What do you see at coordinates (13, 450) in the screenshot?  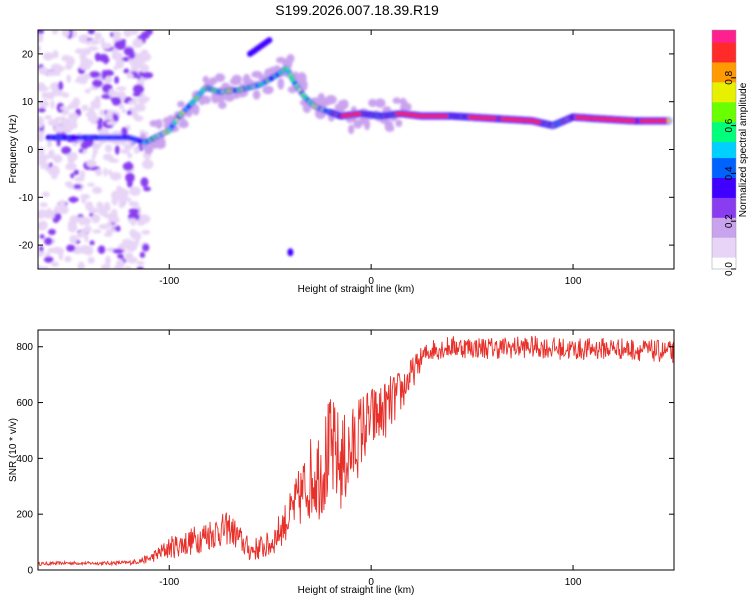 I see `snr-ylabel: SNR (10 * v/v)` at bounding box center [13, 450].